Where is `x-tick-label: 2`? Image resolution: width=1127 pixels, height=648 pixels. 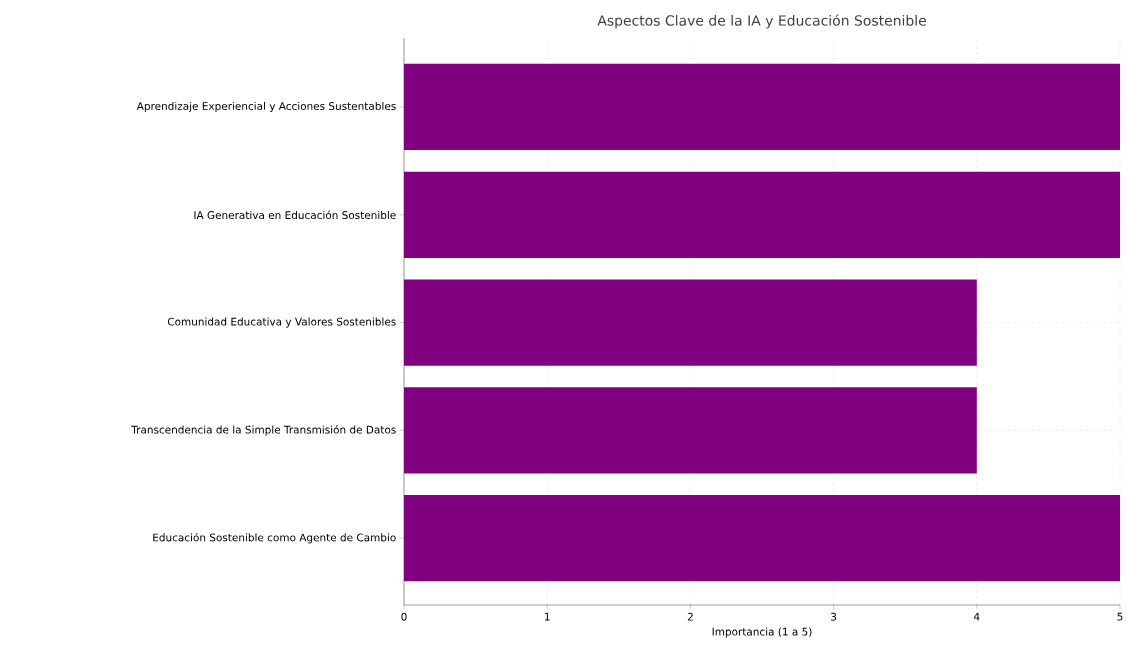 x-tick-label: 2 is located at coordinates (690, 616).